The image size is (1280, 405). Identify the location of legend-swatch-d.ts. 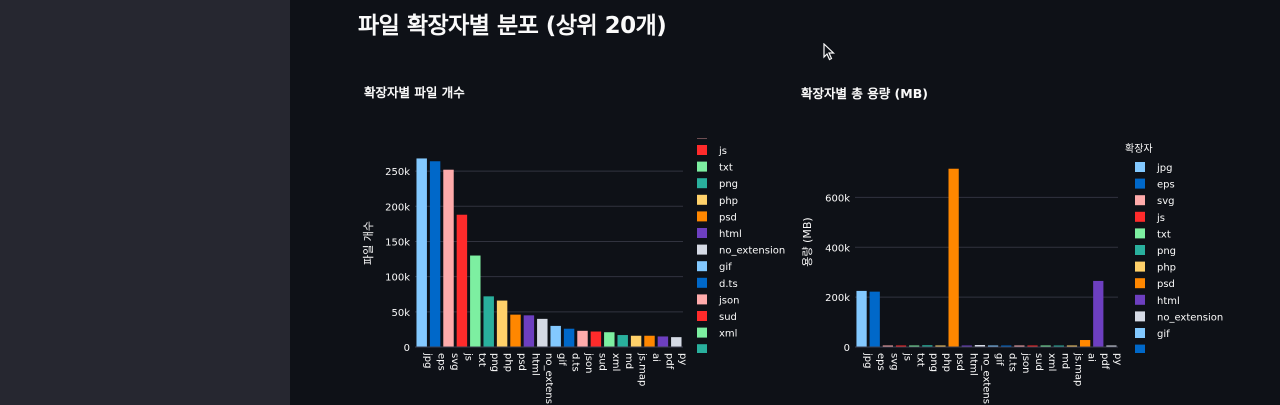
(702, 282).